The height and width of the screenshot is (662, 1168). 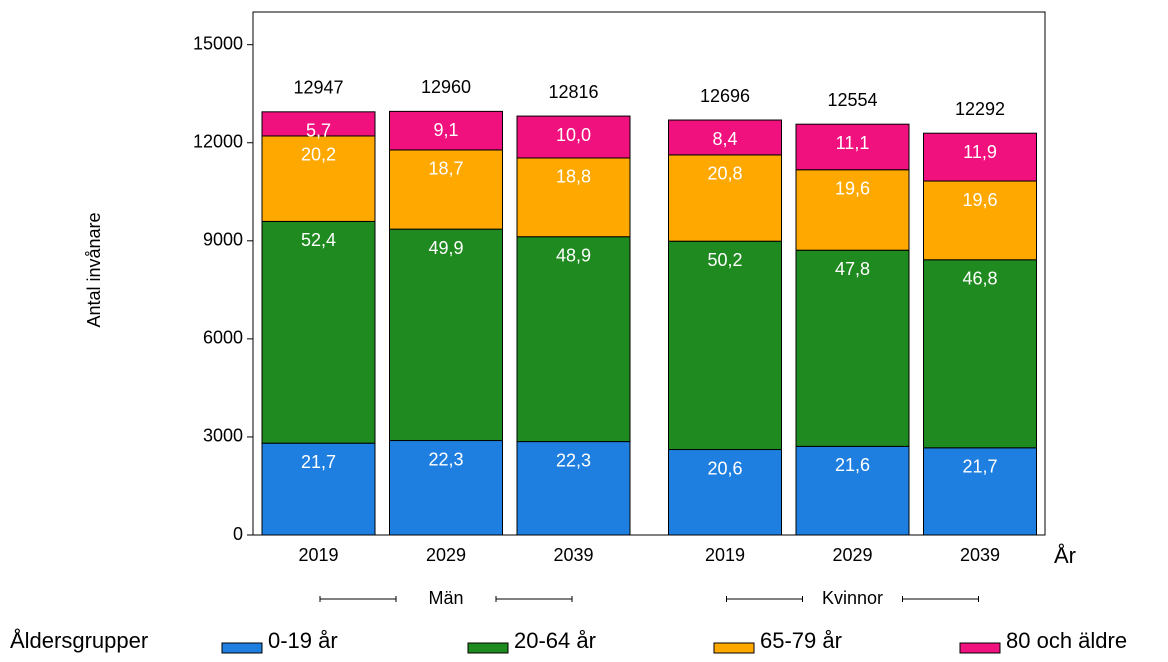 What do you see at coordinates (852, 598) in the screenshot?
I see `group-label: Kvinnor` at bounding box center [852, 598].